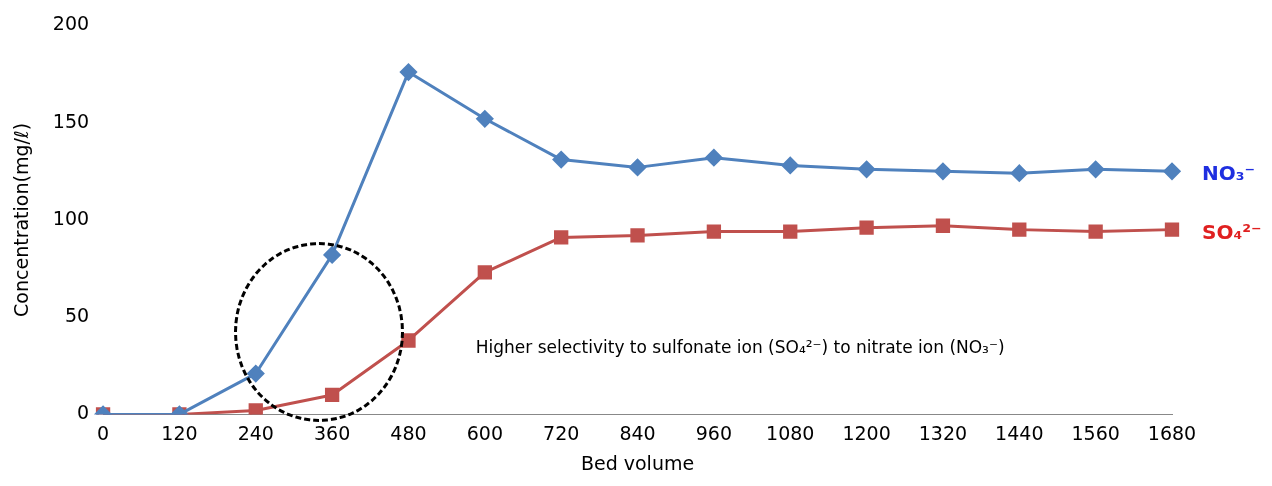  I want to click on x-tick-label: 960, so click(714, 432).